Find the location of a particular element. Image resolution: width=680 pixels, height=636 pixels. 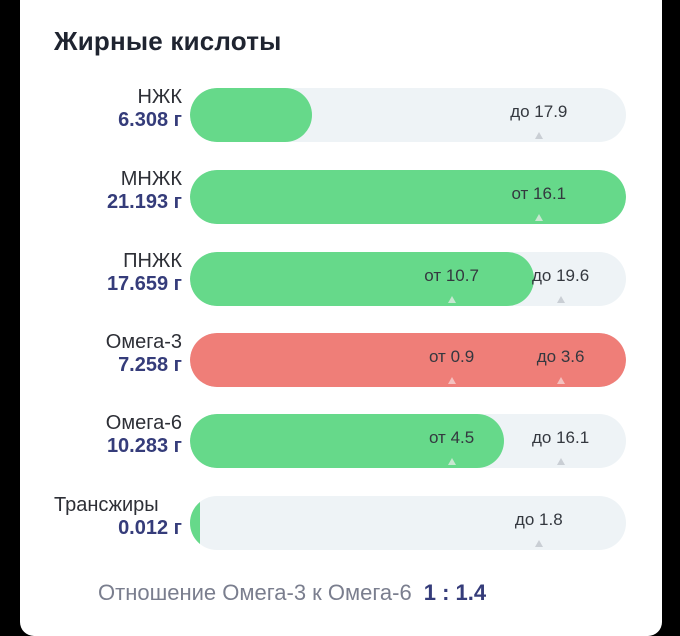

nutrient-row-pnzhk: ПНЖК 17.659 г от 10.7 до 19.6 is located at coordinates (340, 277).